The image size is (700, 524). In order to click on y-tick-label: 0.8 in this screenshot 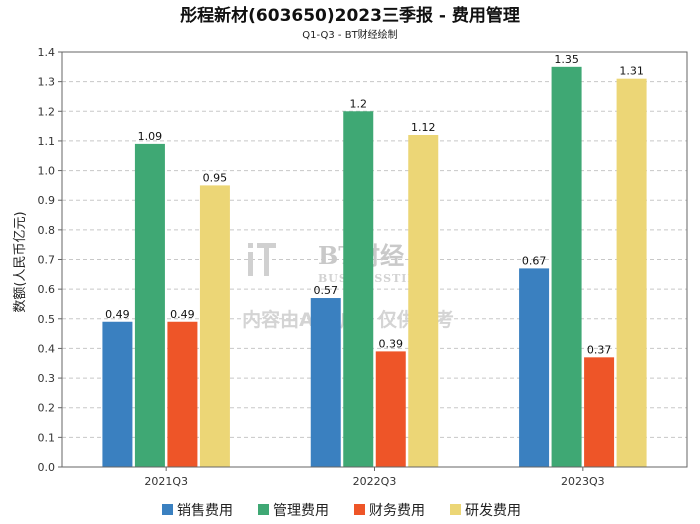, I will do `click(47, 230)`.